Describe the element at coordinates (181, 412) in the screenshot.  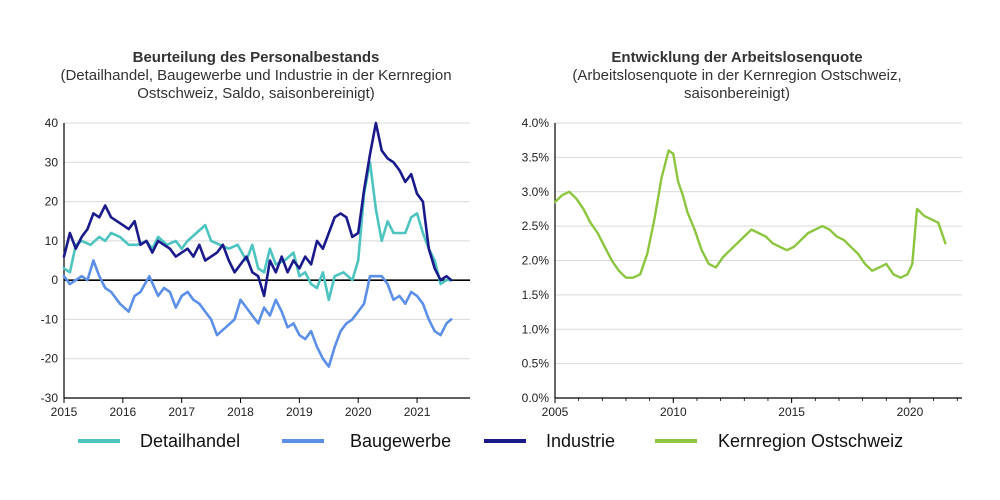
I see `x-tick-label: 2017` at that location.